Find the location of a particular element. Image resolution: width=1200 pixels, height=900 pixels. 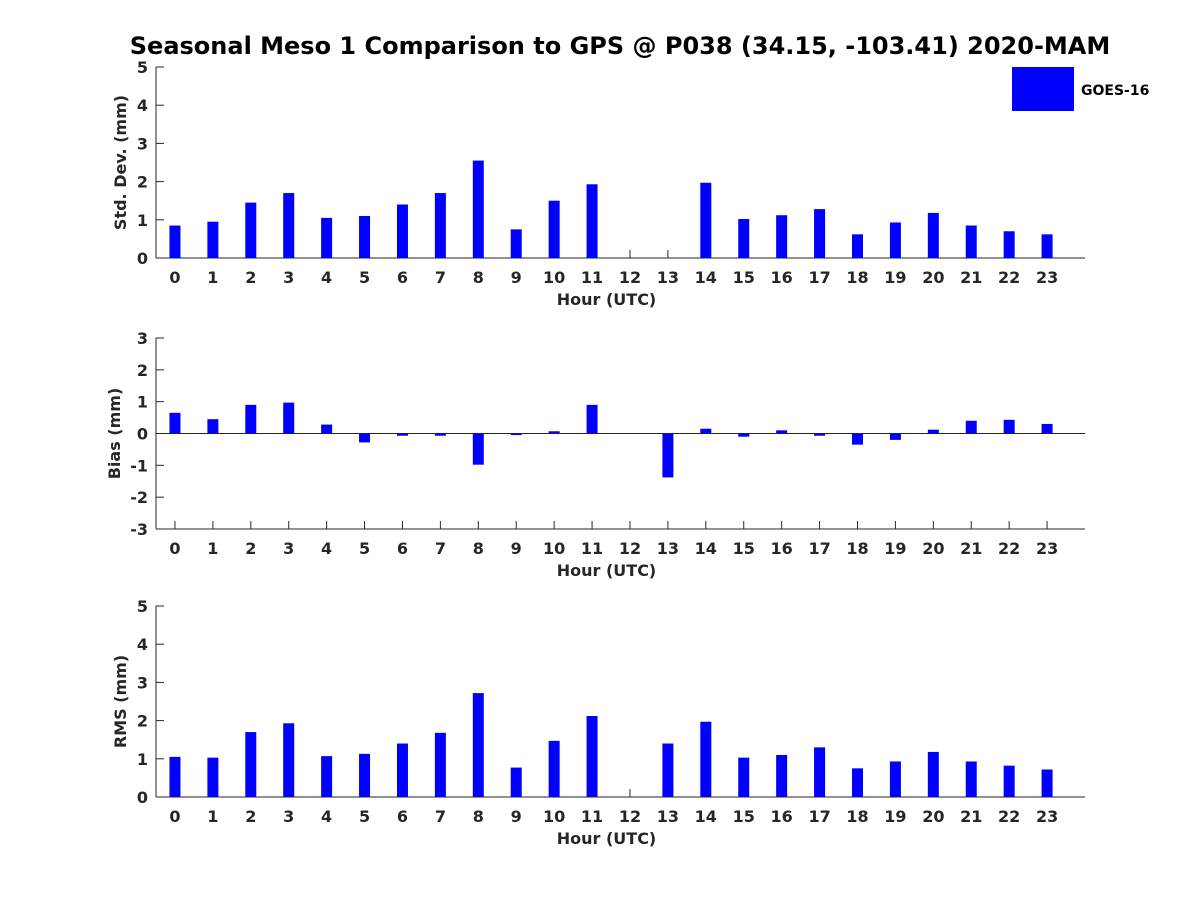

bias-y-tick-label: -3 is located at coordinates (139, 529).